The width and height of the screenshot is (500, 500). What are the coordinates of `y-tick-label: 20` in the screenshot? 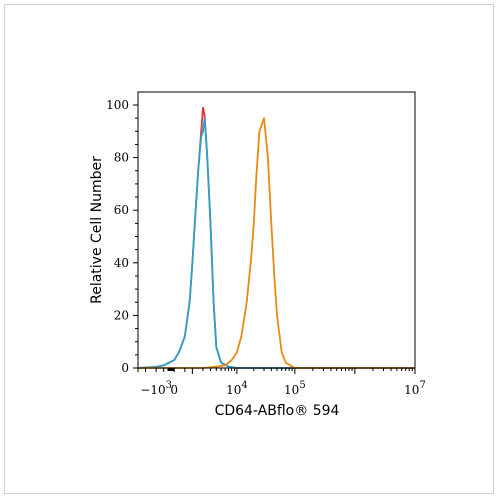 It's located at (121, 315).